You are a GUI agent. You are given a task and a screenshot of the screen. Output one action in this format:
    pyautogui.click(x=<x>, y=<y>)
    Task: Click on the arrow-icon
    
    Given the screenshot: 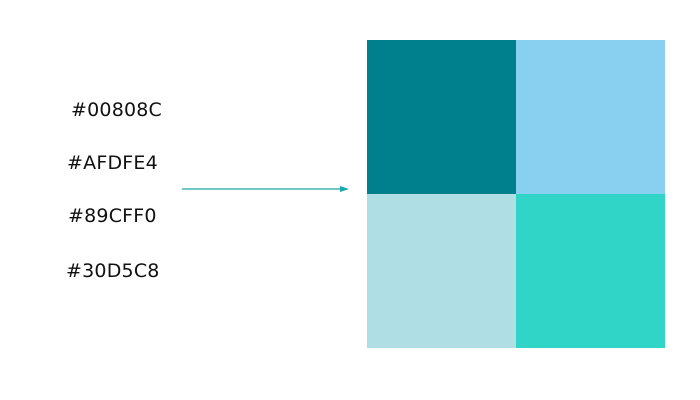 What is the action you would take?
    pyautogui.click(x=265, y=189)
    